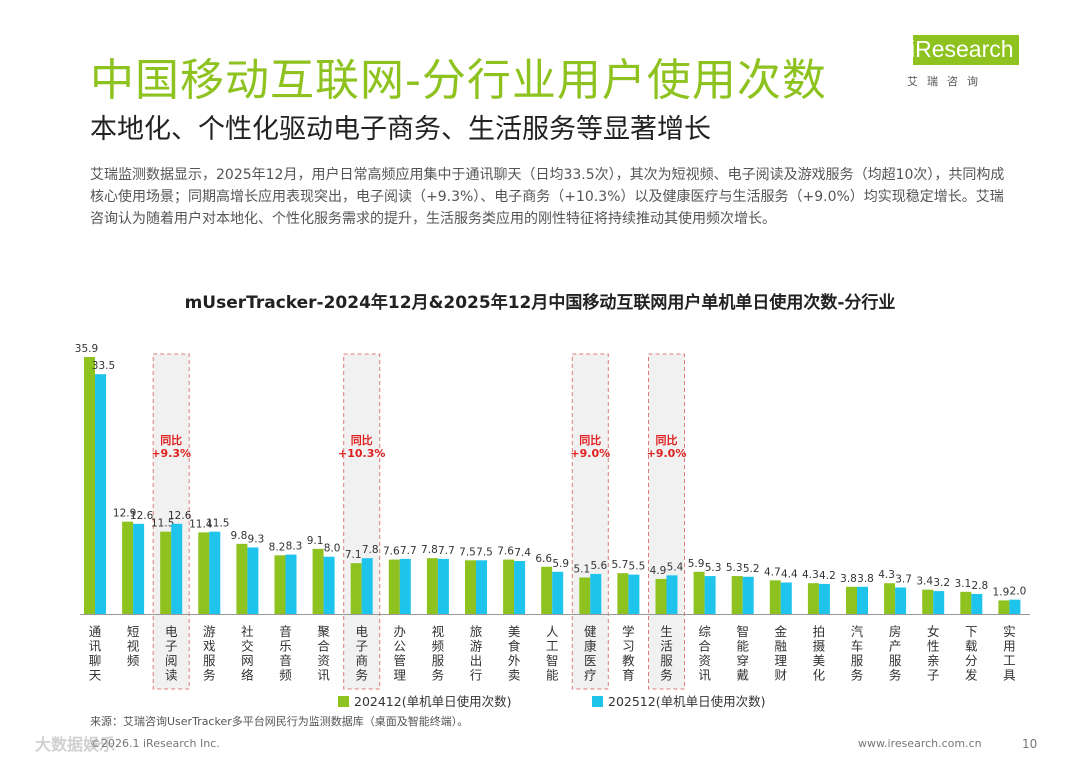 This screenshot has height=763, width=1080. I want to click on data-label-1-12: 6.6, so click(543, 559).